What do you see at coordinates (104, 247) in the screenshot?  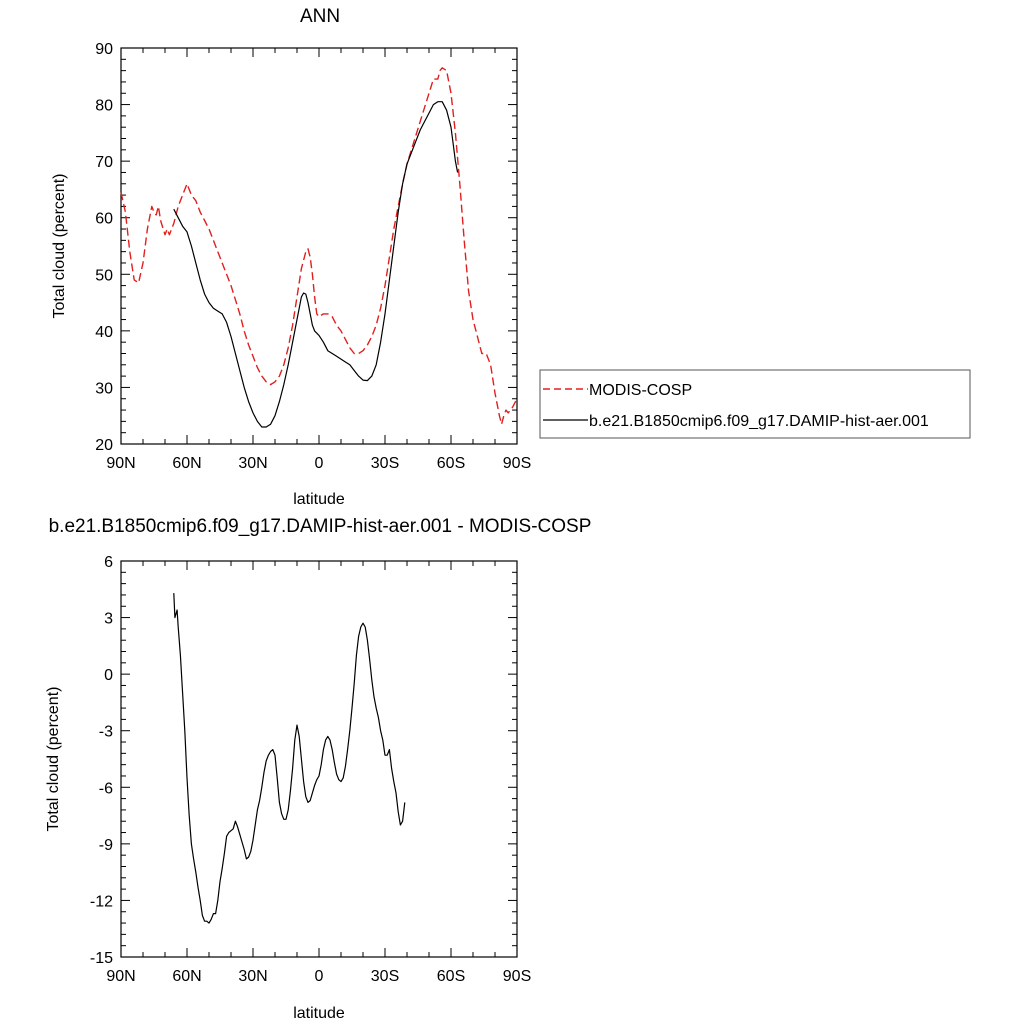 I see `top-y-tick-labels: 20 30 40 50 60 70 80 90` at bounding box center [104, 247].